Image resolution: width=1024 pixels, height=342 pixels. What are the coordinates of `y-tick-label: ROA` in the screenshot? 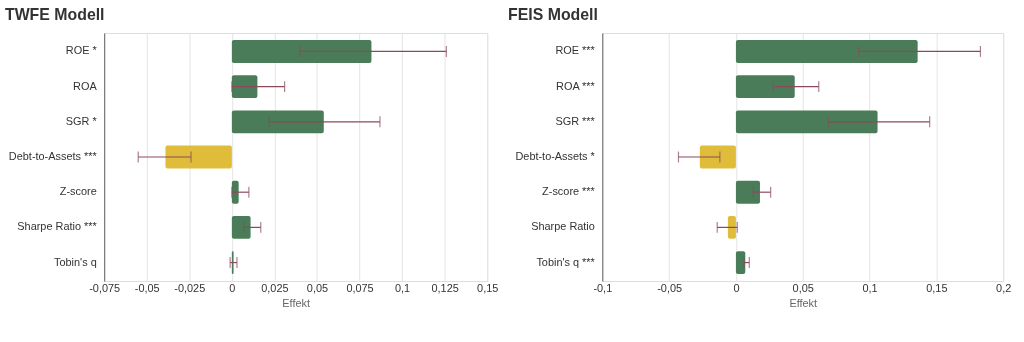 It's located at (85, 85).